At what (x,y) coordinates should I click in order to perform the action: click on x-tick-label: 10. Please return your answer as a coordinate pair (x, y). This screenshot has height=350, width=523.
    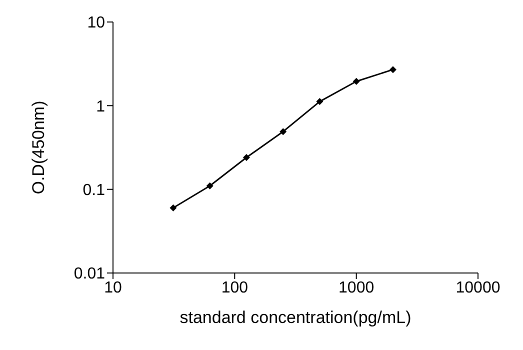
    Looking at the image, I should click on (113, 287).